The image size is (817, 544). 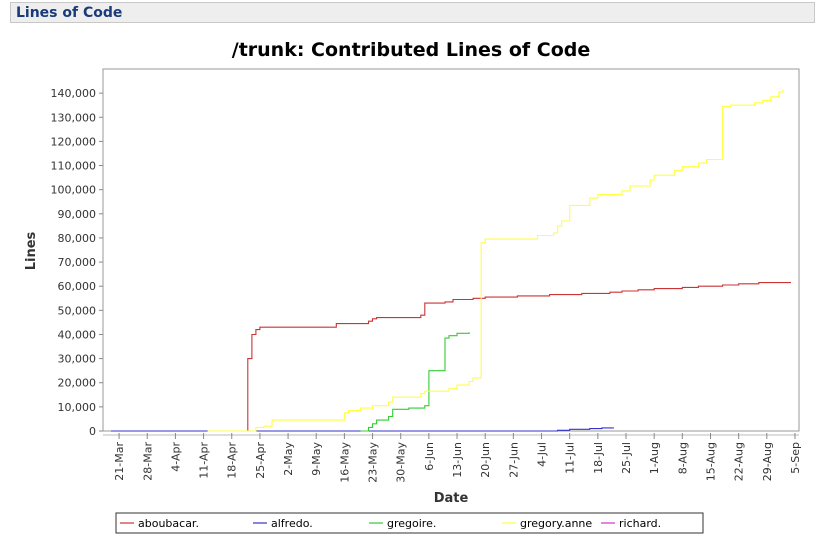 What do you see at coordinates (513, 460) in the screenshot?
I see `x-tick-label: 27-Jun` at bounding box center [513, 460].